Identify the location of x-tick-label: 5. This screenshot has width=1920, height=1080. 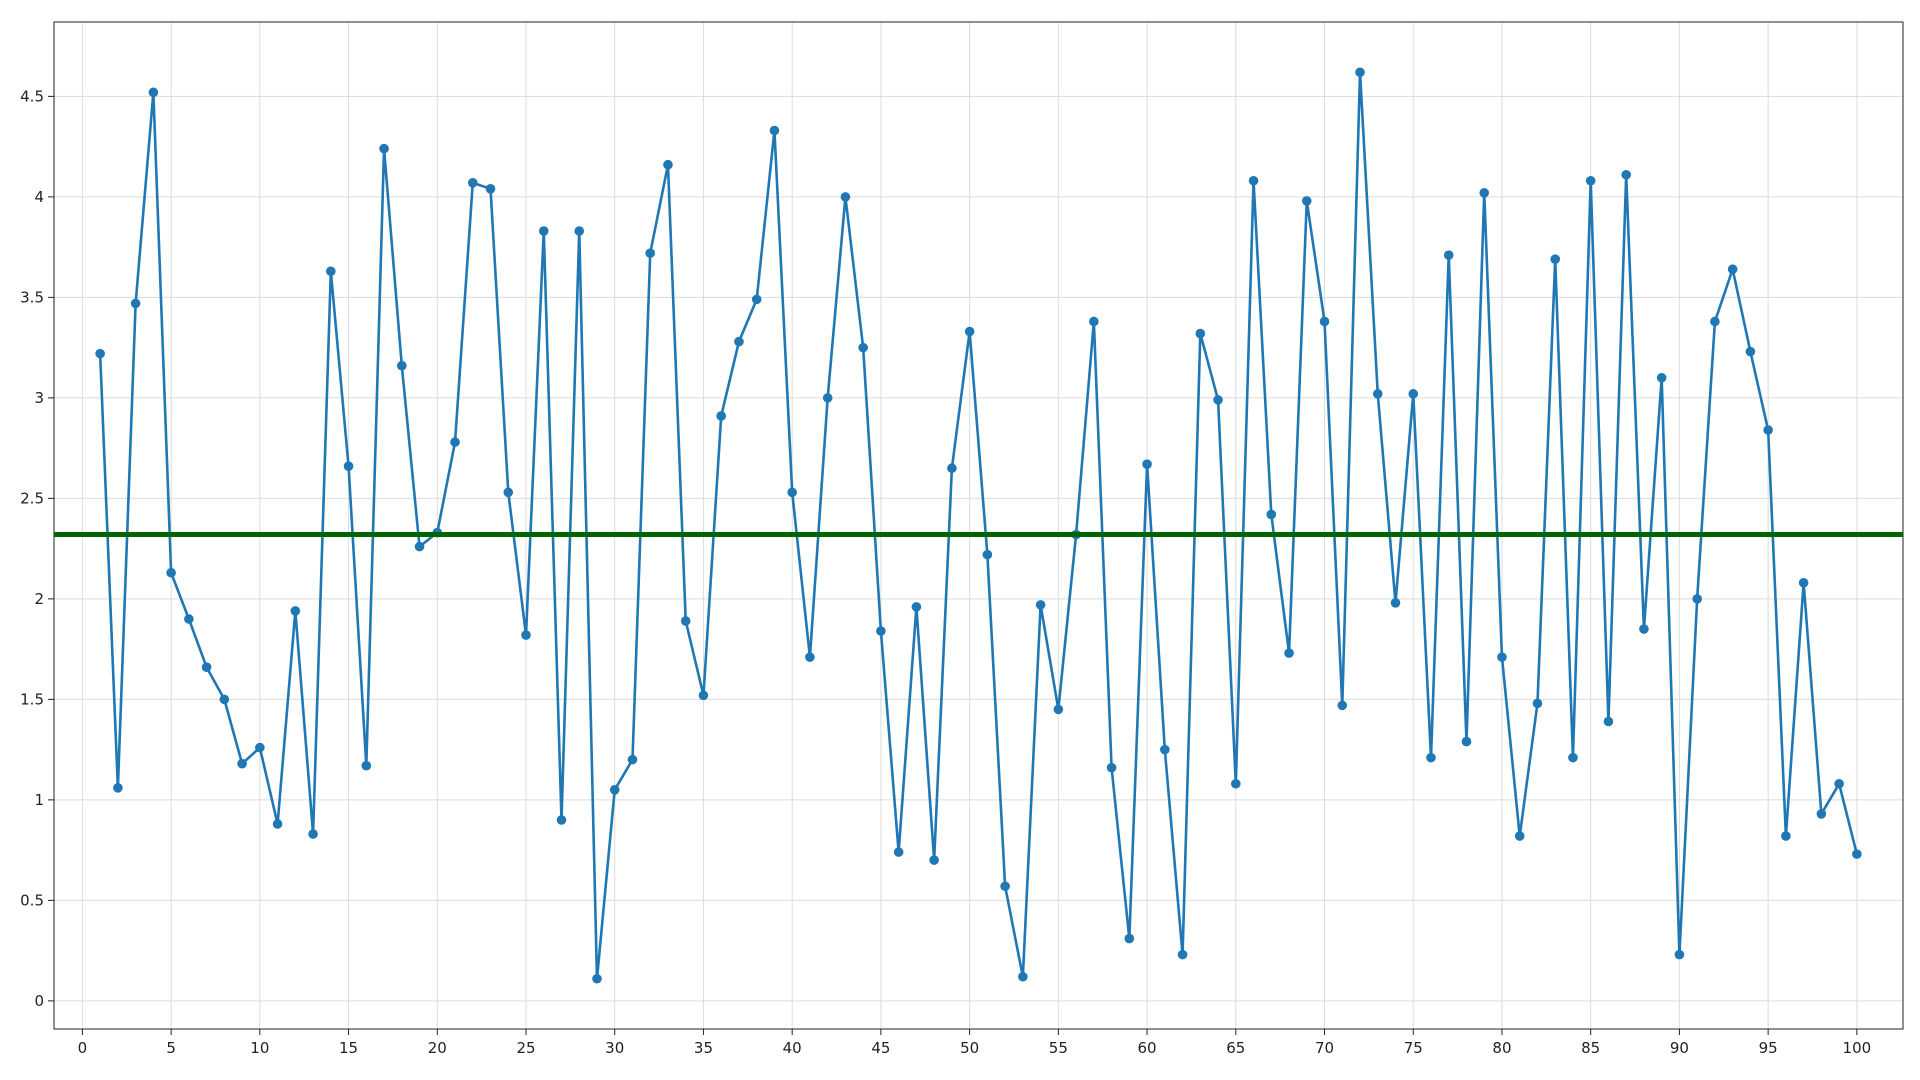
(171, 1048).